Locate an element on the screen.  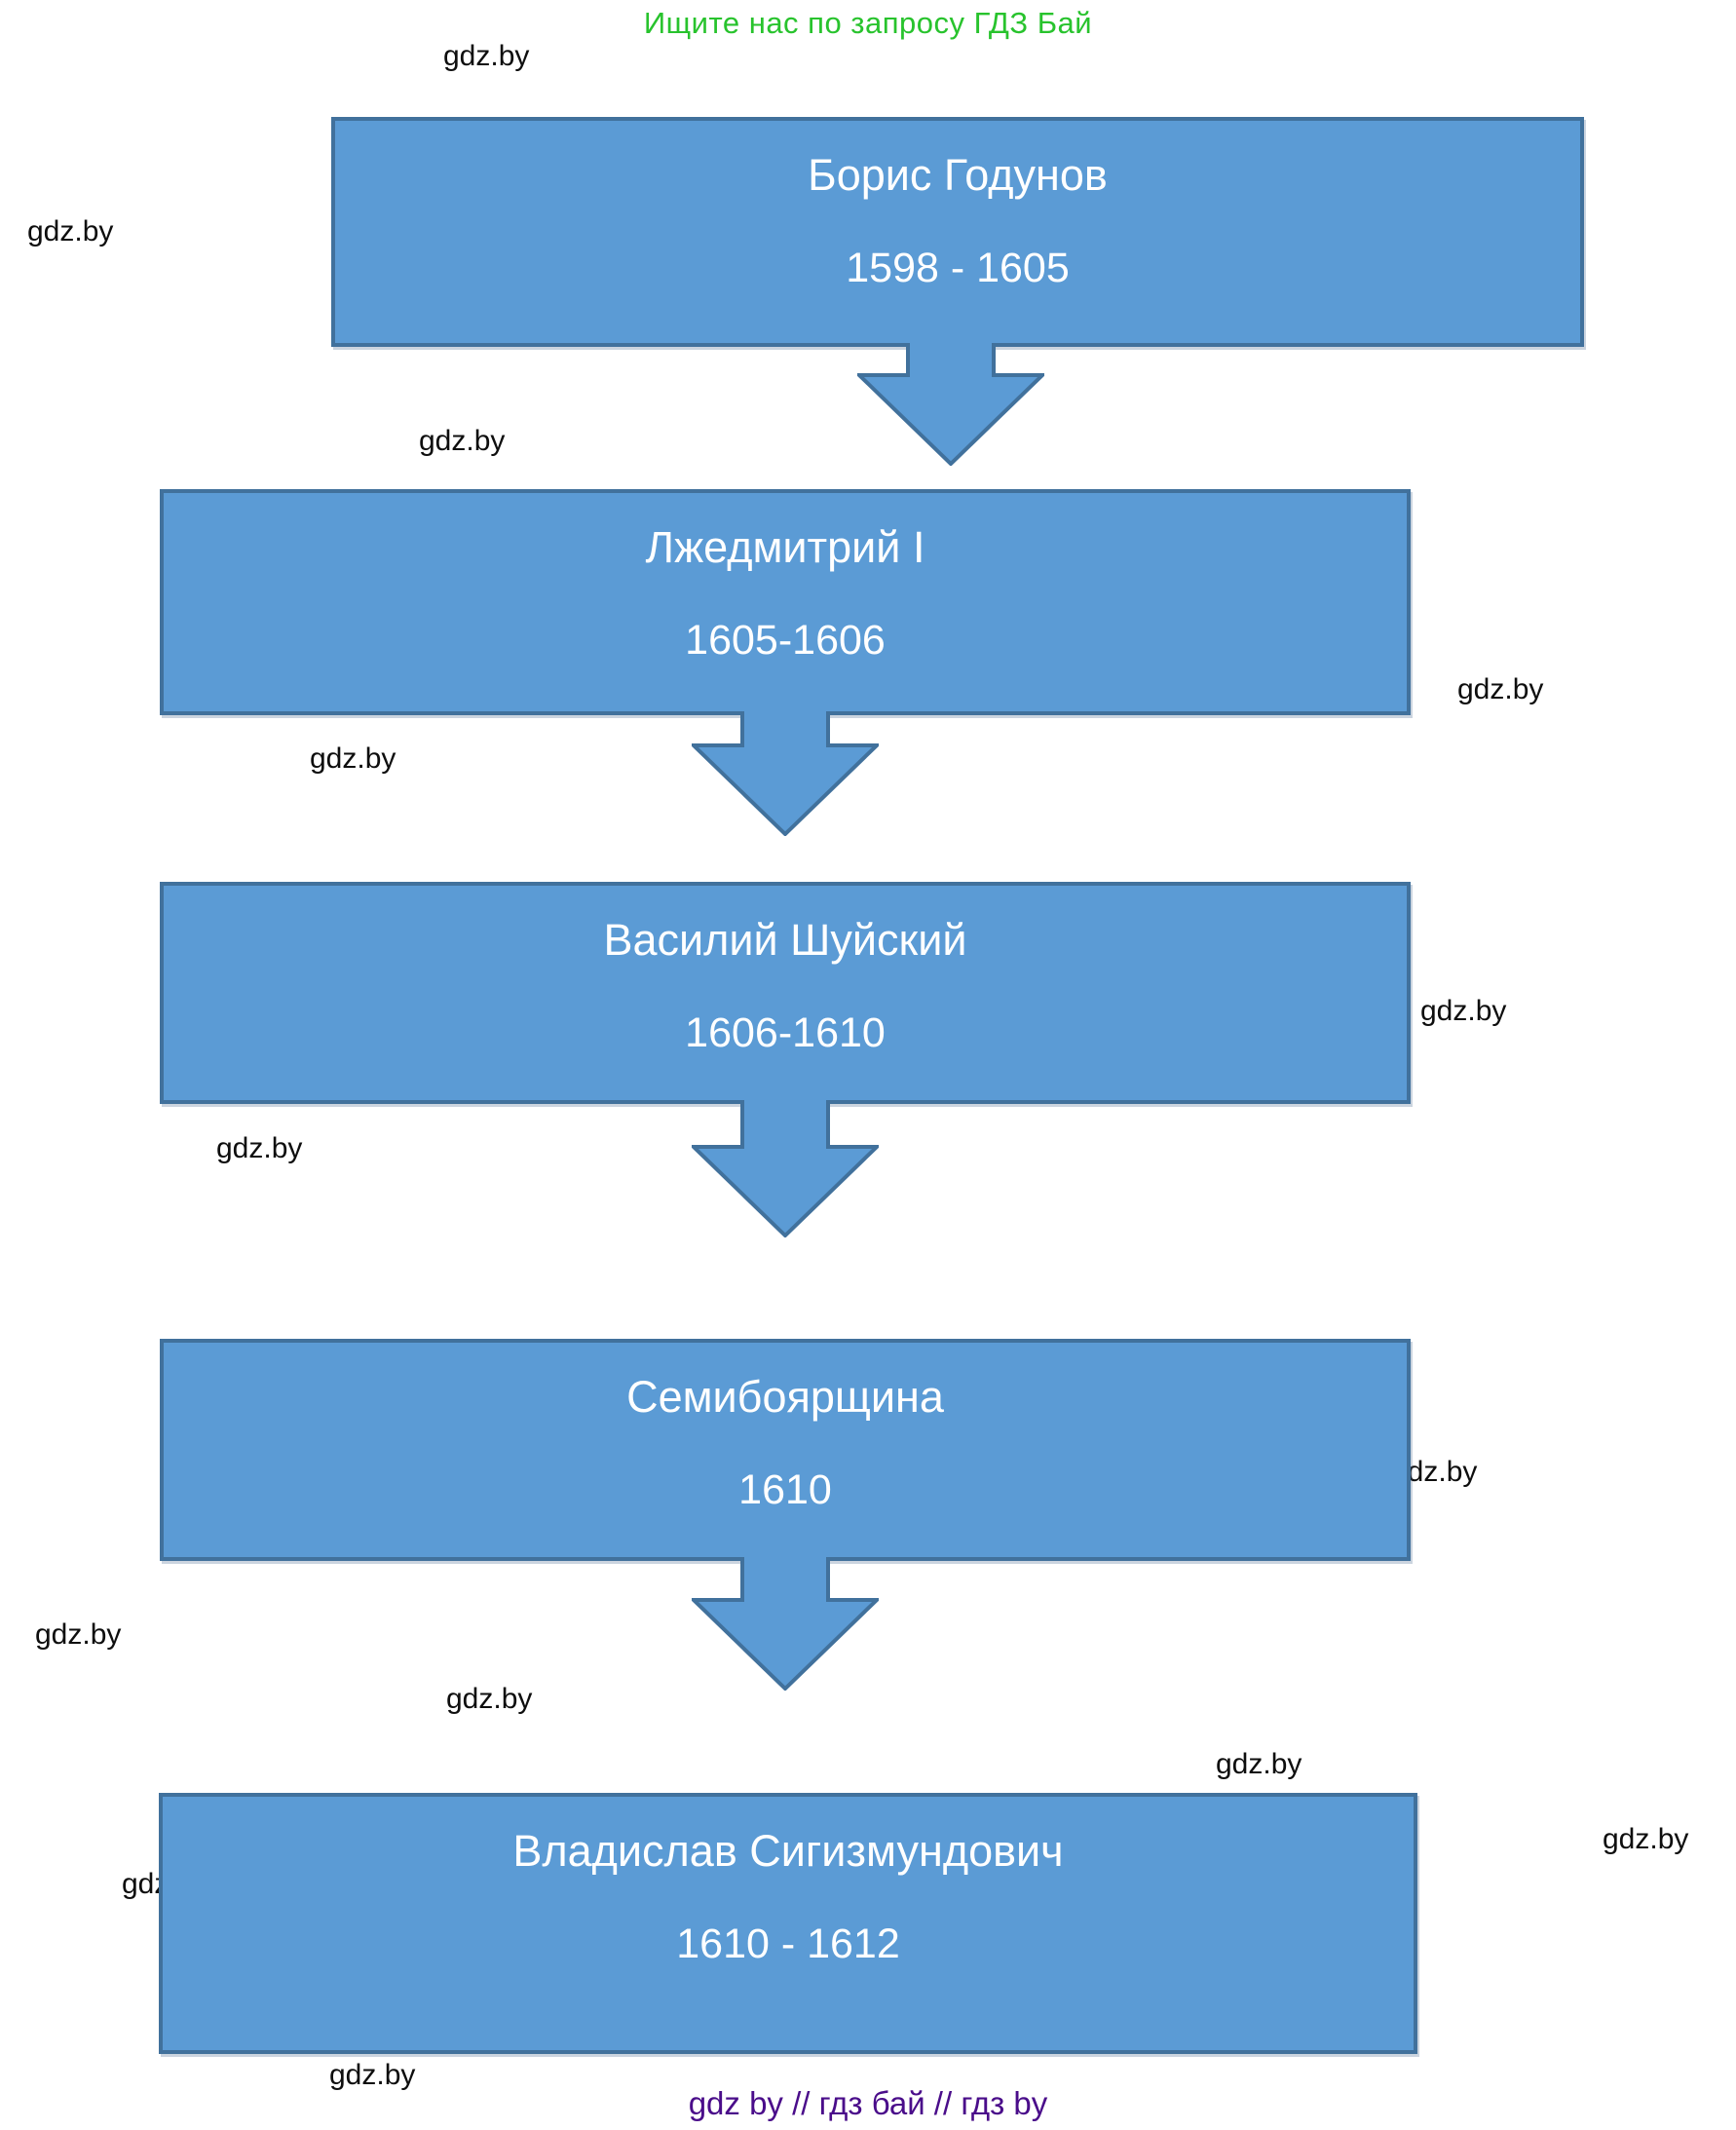
node-title: Лжедмитрий I is located at coordinates (785, 547).